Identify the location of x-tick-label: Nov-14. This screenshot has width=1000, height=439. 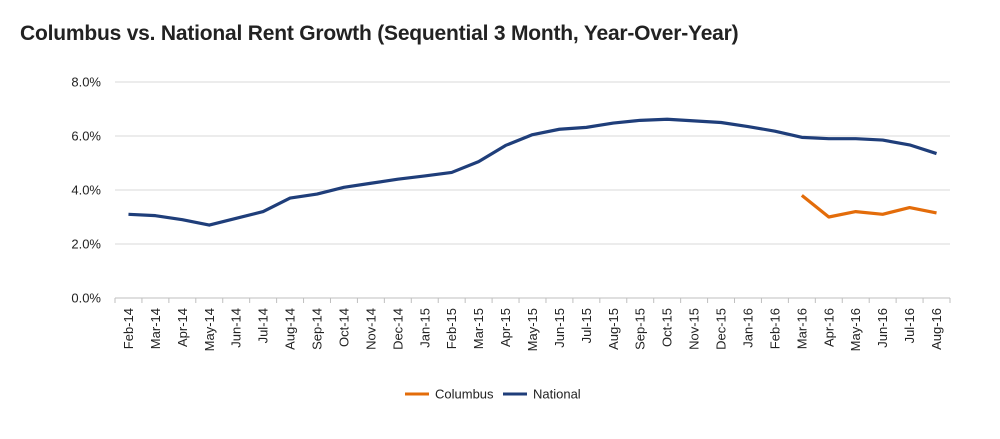
(370, 329).